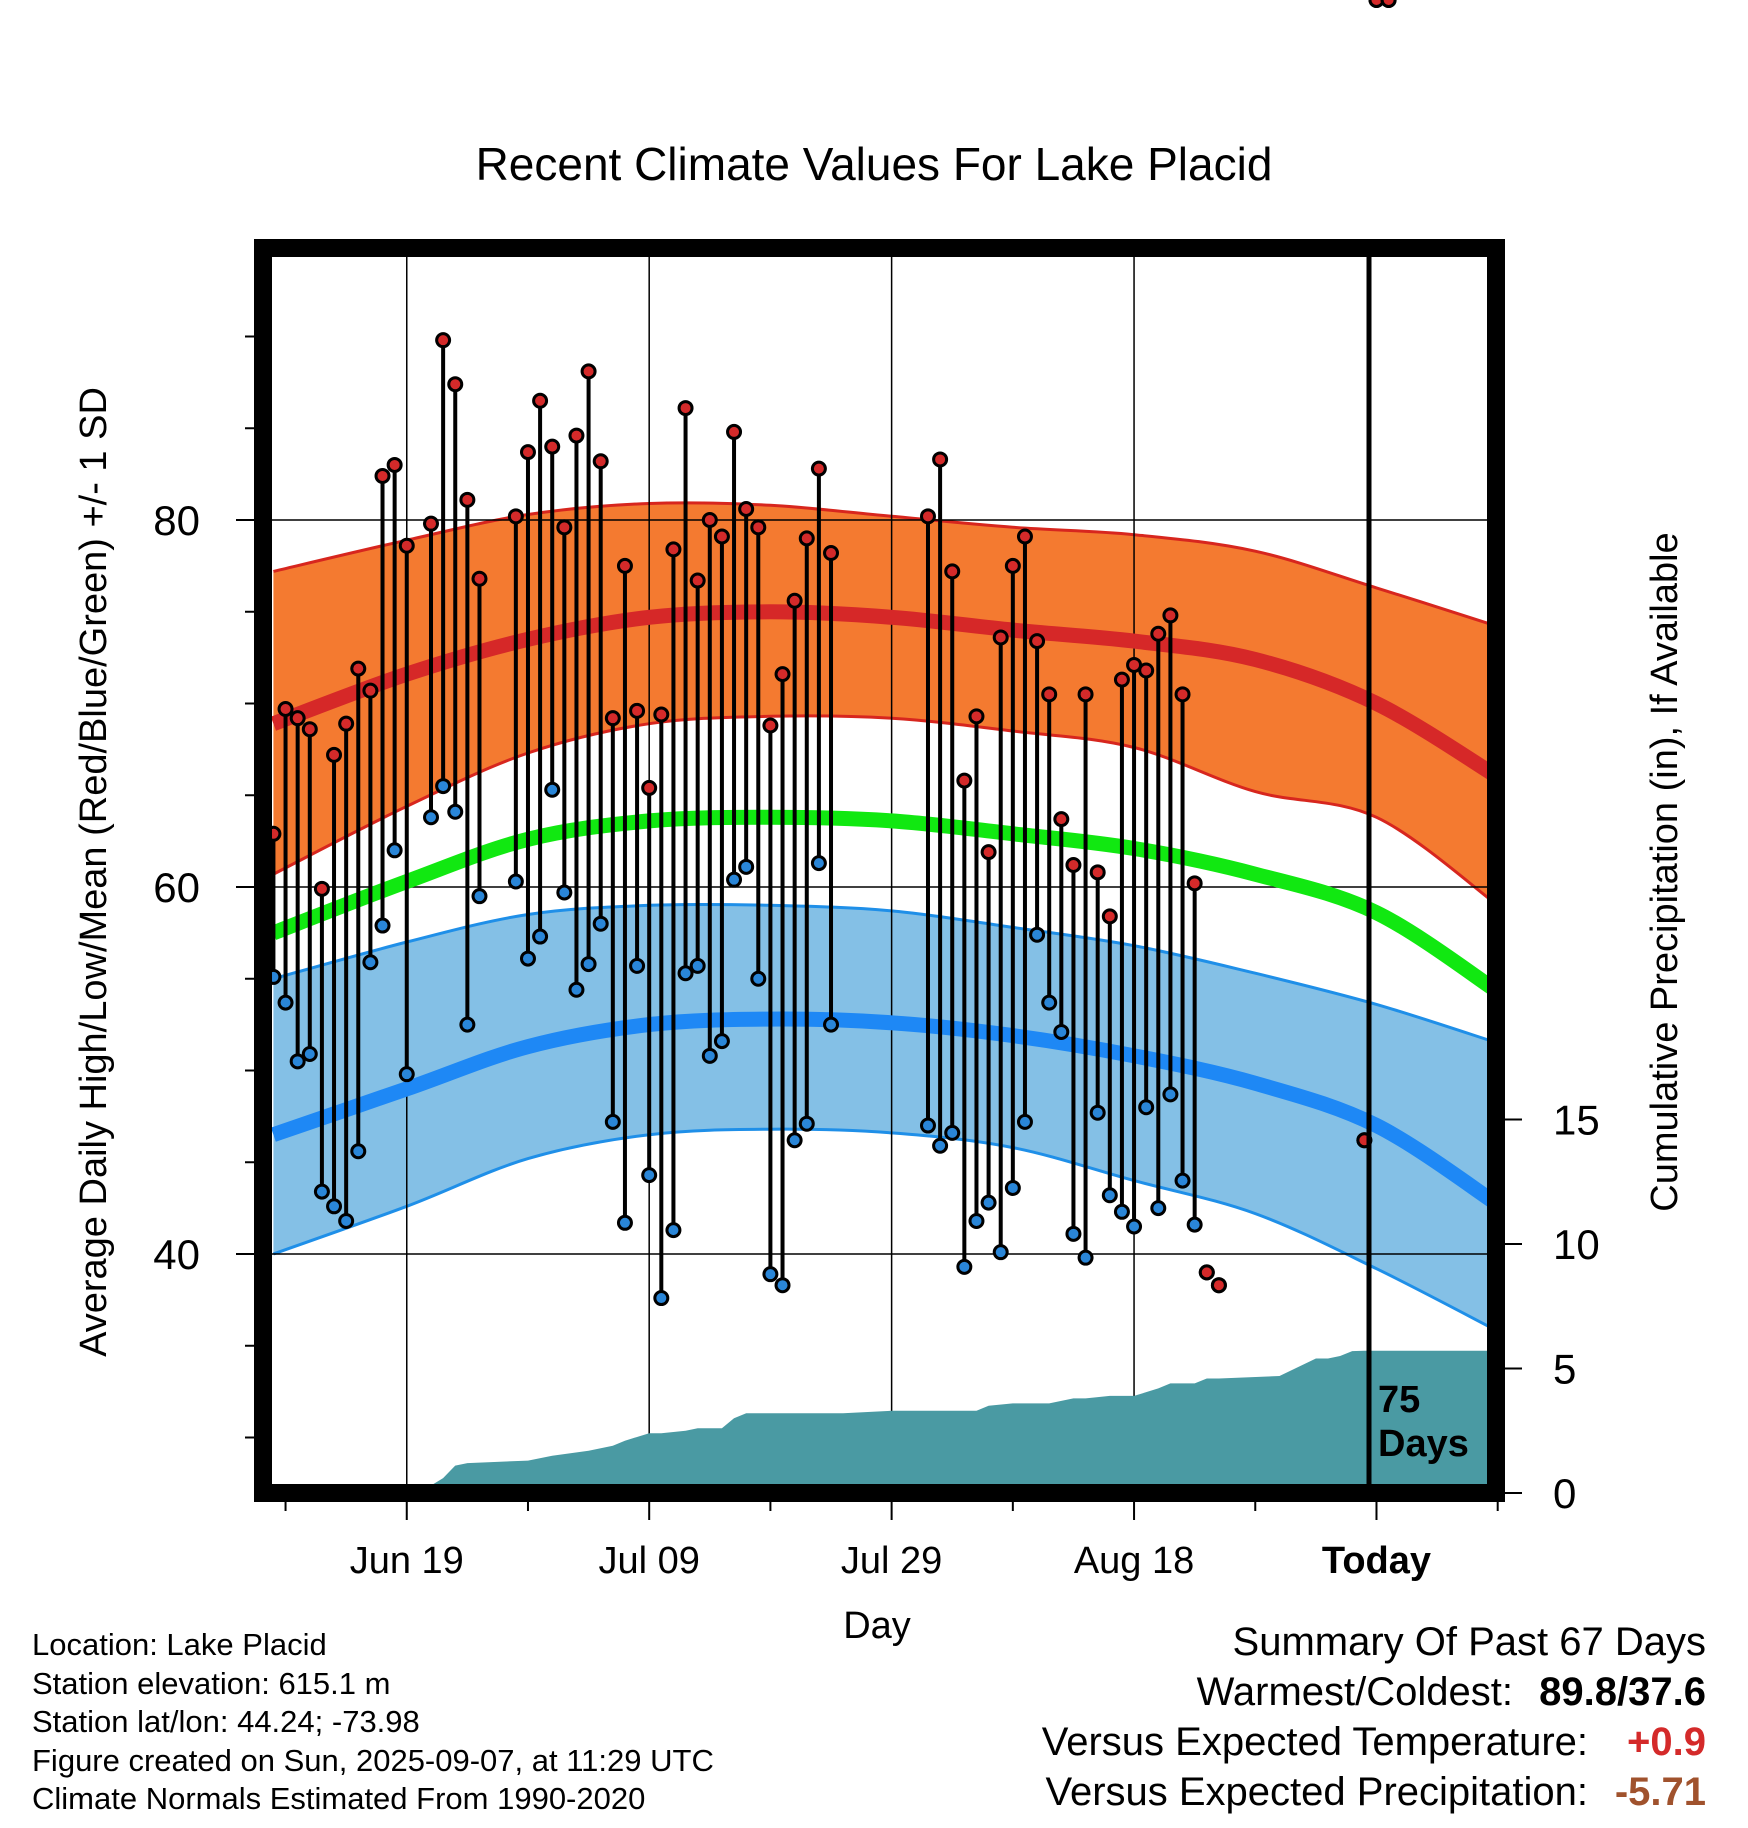 The width and height of the screenshot is (1748, 1828). What do you see at coordinates (339, 1798) in the screenshot?
I see `info-normals: Climate Normals Estimated From 1990-2020` at bounding box center [339, 1798].